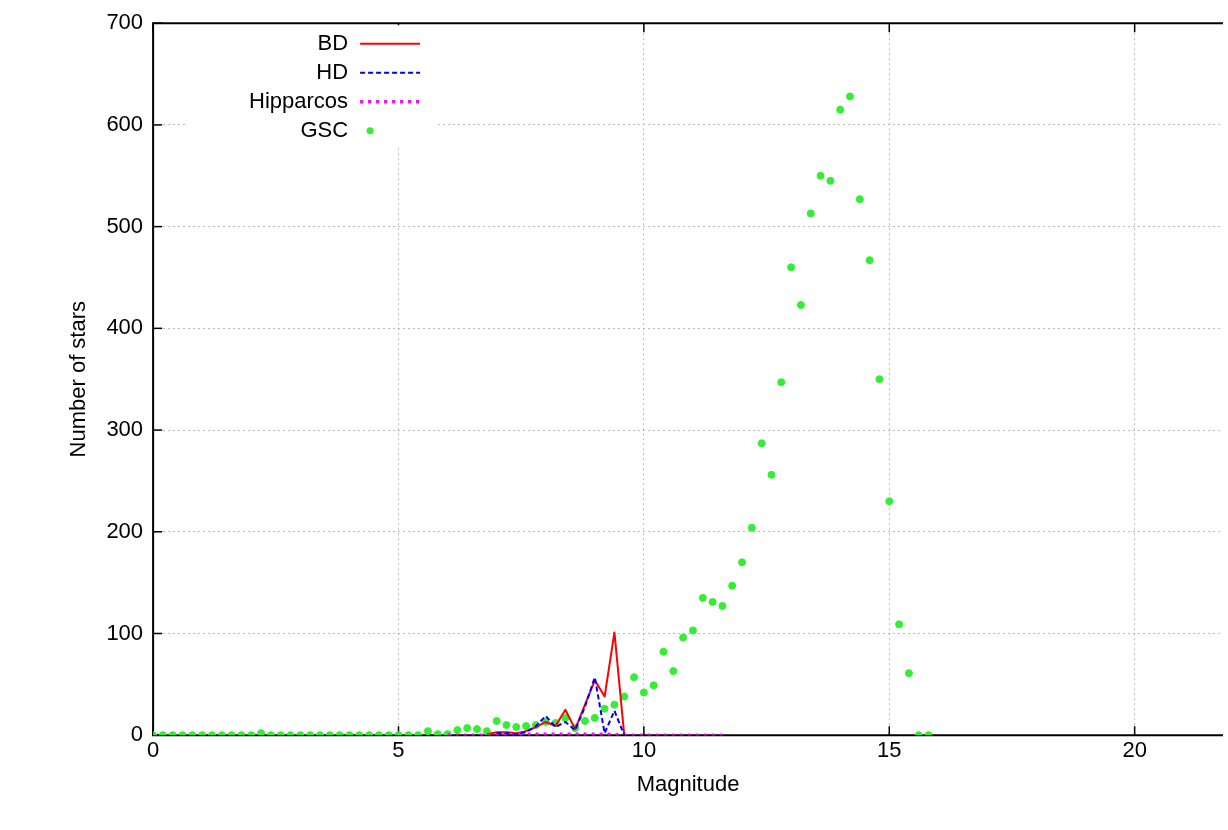  What do you see at coordinates (125, 327) in the screenshot?
I see `y-tick-label: 400` at bounding box center [125, 327].